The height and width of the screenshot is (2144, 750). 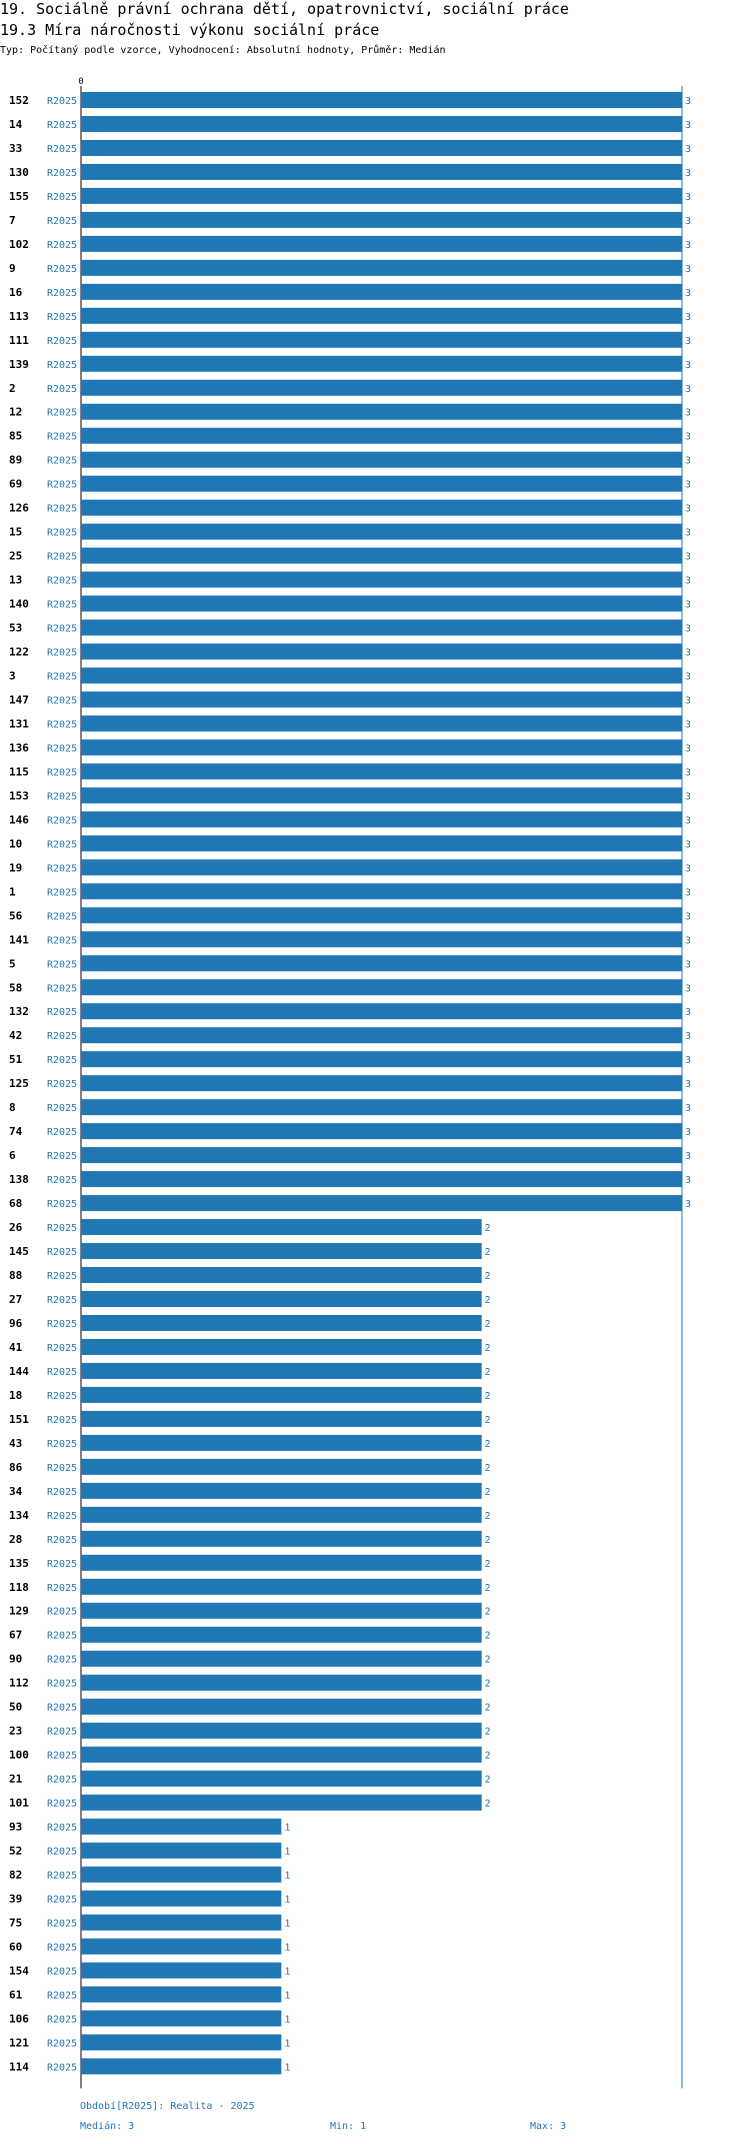 What do you see at coordinates (12, 220) in the screenshot?
I see `category-label: 7` at bounding box center [12, 220].